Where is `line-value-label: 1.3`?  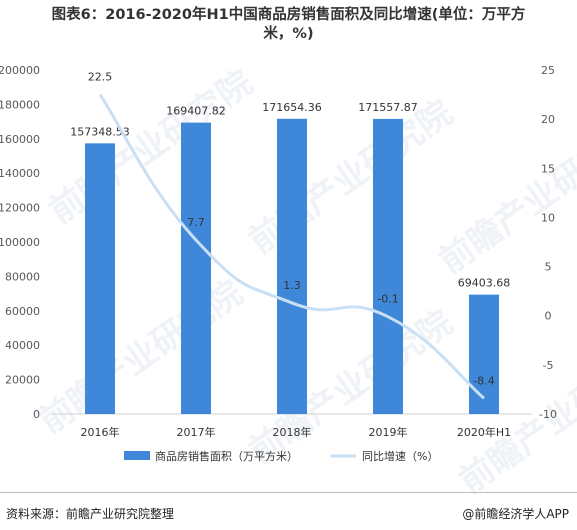
line-value-label: 1.3 is located at coordinates (292, 285).